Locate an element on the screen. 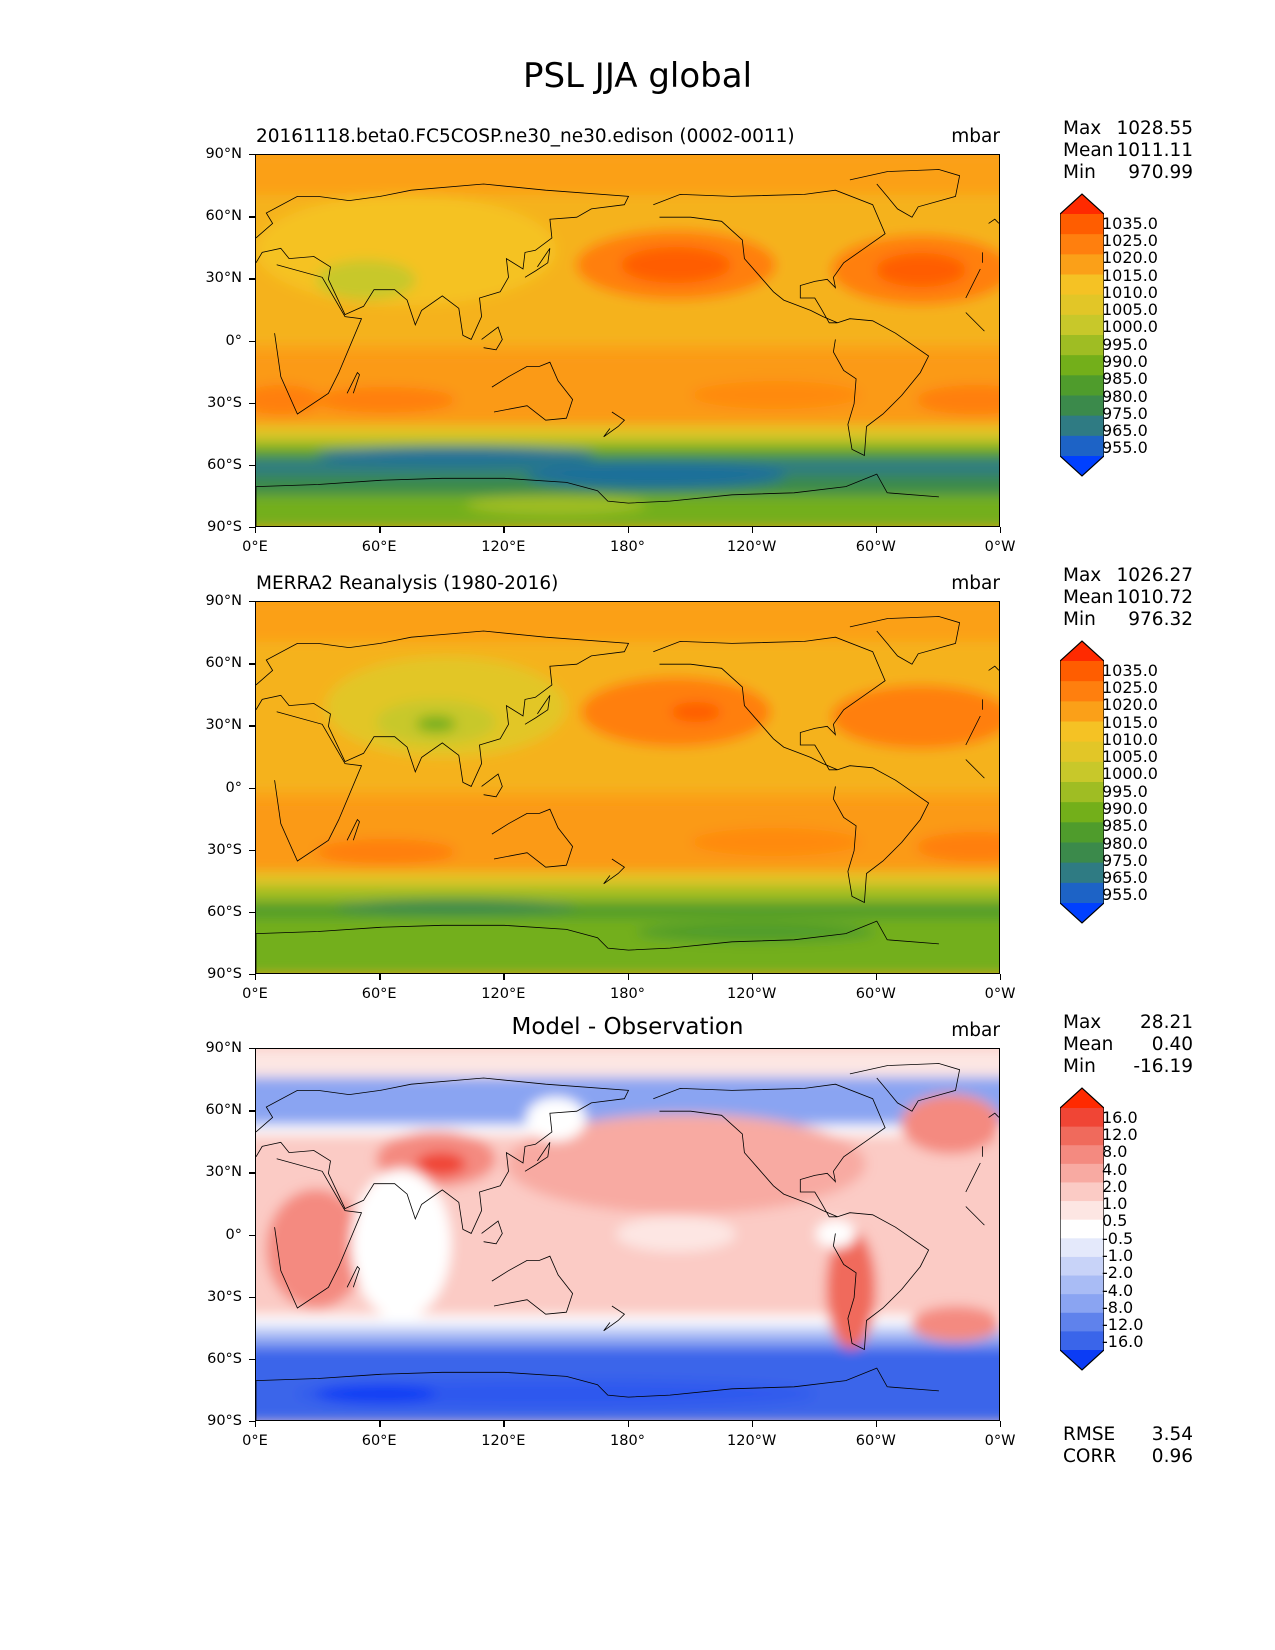 The height and width of the screenshot is (1650, 1275). colorbar is located at coordinates (1082, 782).